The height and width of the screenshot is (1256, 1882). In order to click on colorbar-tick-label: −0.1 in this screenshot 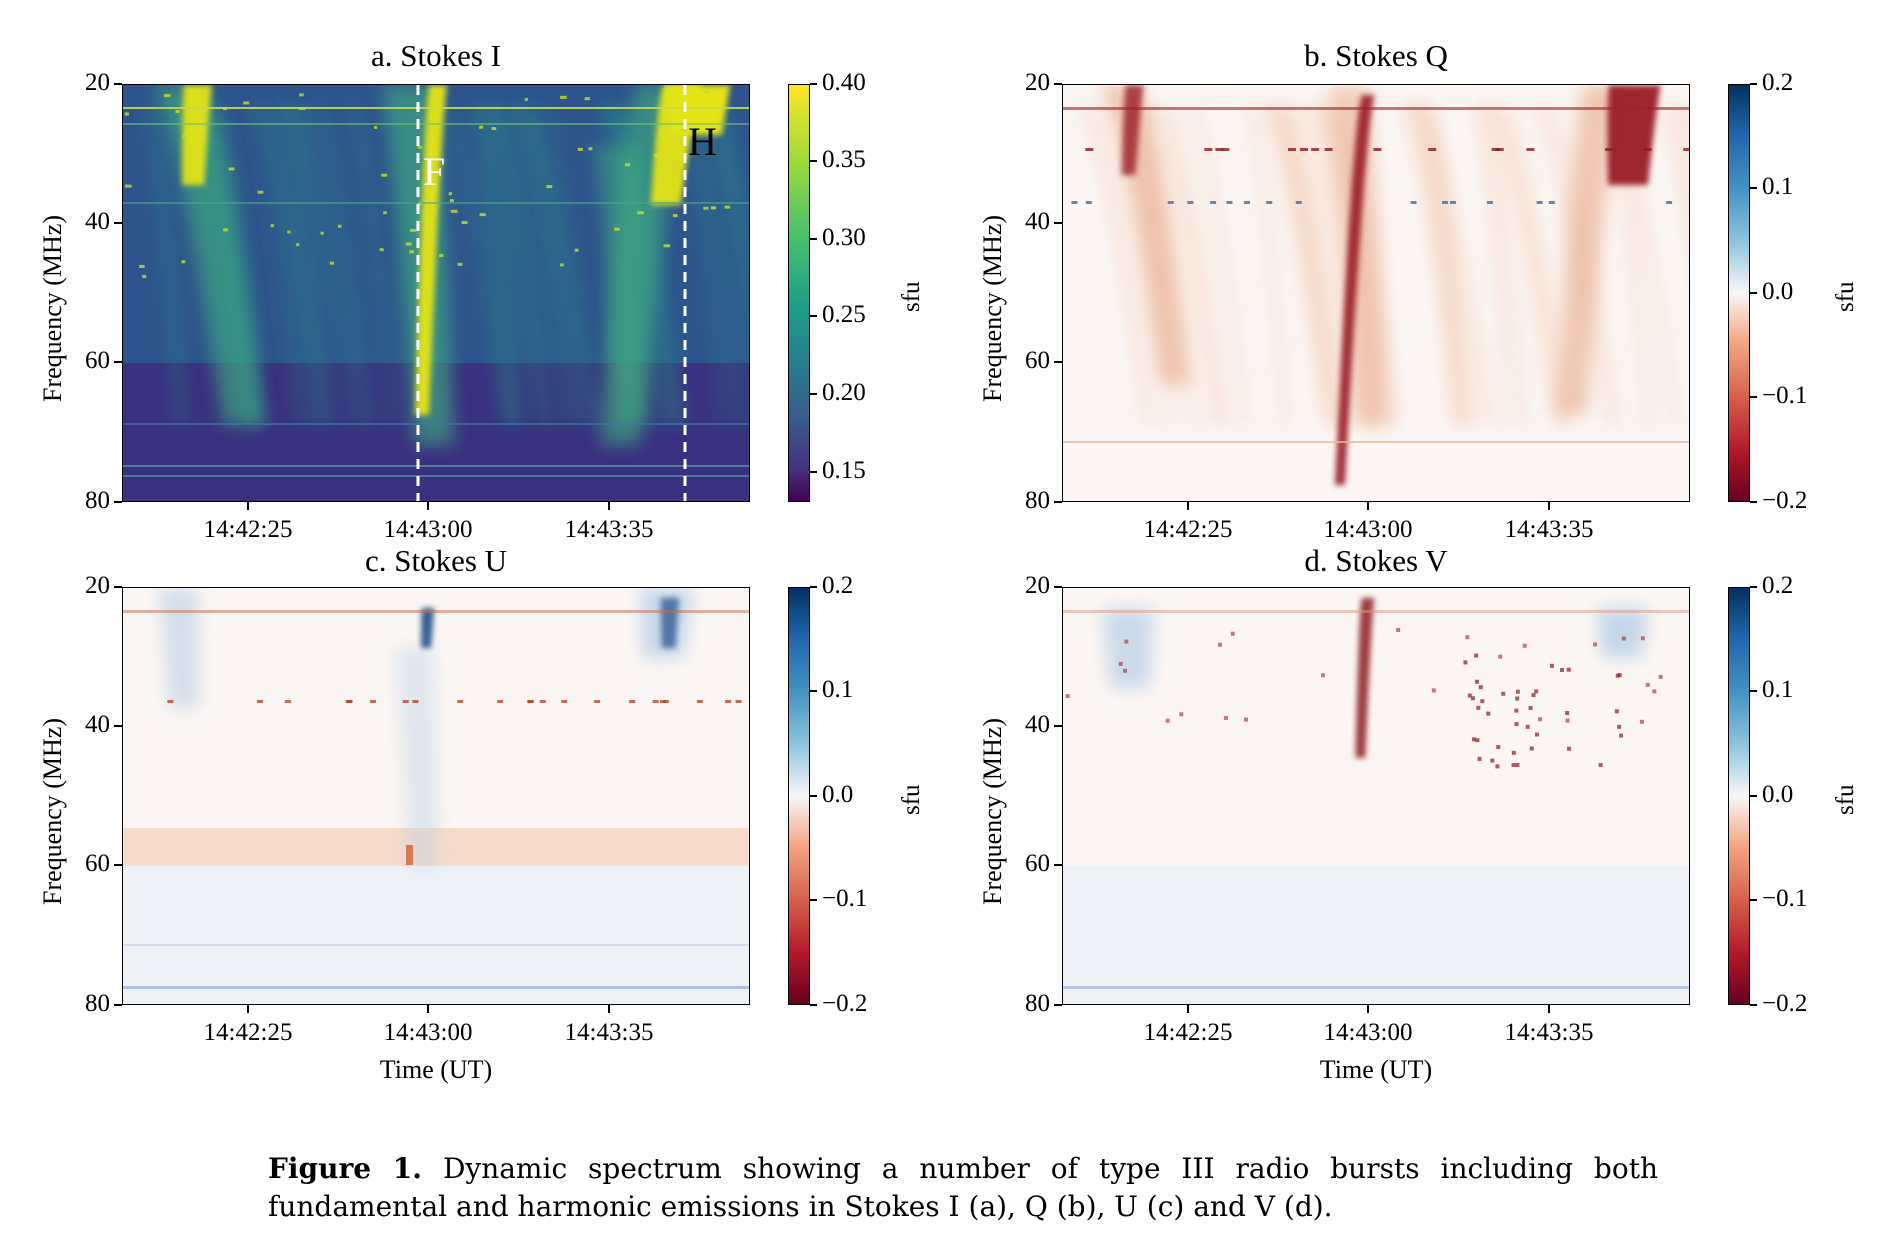, I will do `click(1785, 898)`.